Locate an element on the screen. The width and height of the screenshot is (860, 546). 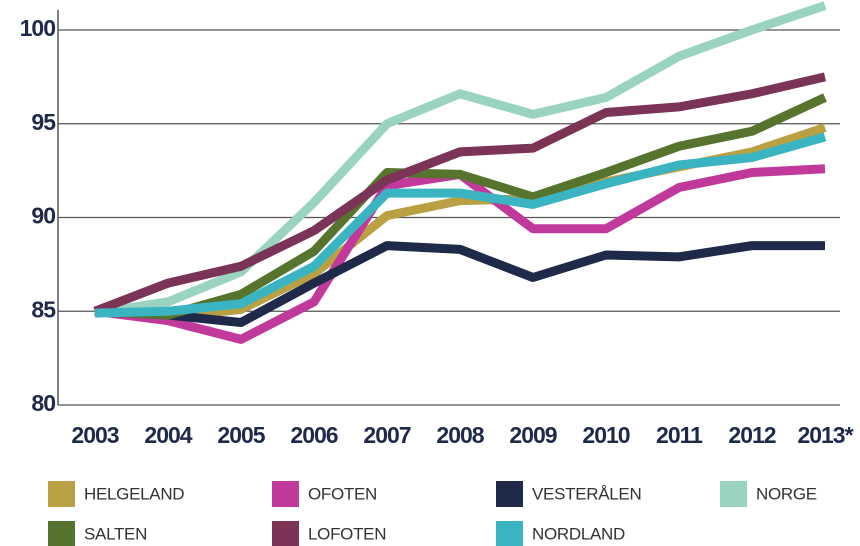
y-tick-label: 90 is located at coordinates (43, 216).